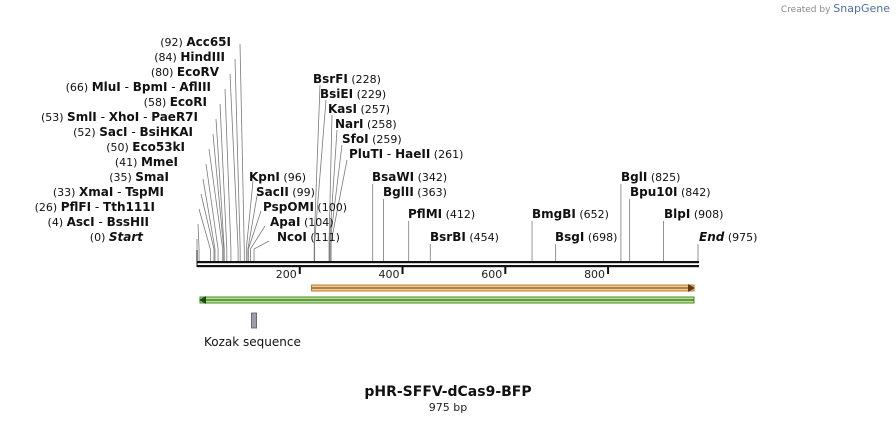 The width and height of the screenshot is (896, 424). Describe the element at coordinates (252, 228) in the screenshot. I see `leader-sacii` at that location.